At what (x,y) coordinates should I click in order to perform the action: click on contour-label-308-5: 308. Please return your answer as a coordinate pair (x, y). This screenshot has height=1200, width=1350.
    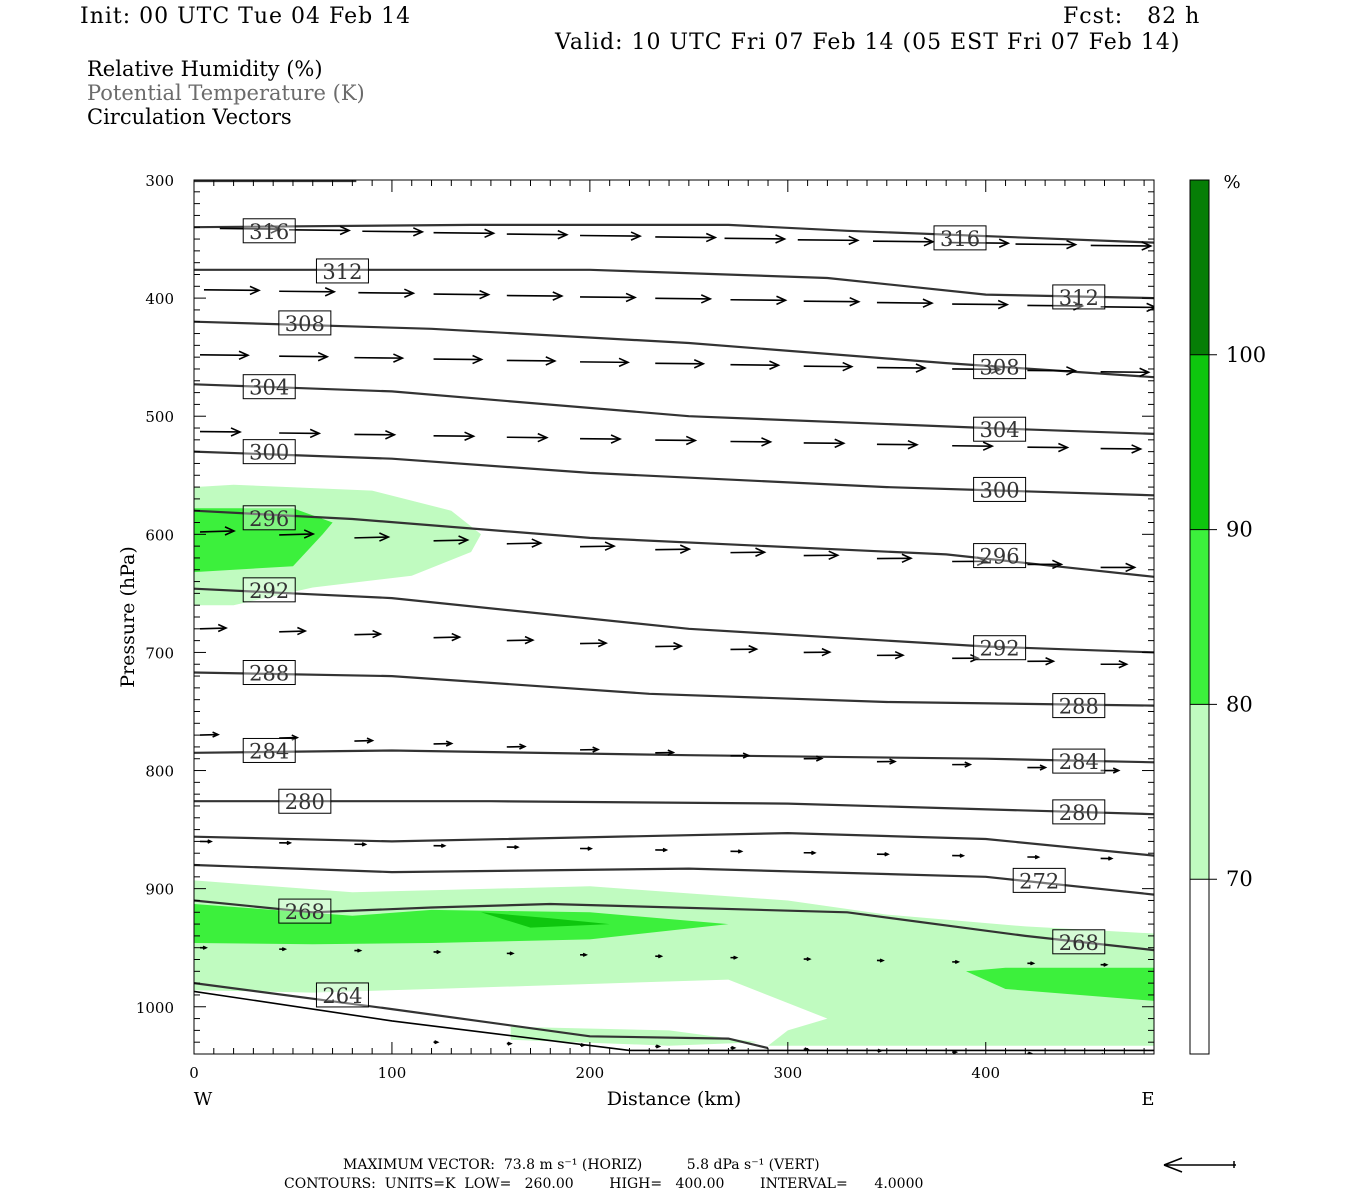
    Looking at the image, I should click on (1000, 367).